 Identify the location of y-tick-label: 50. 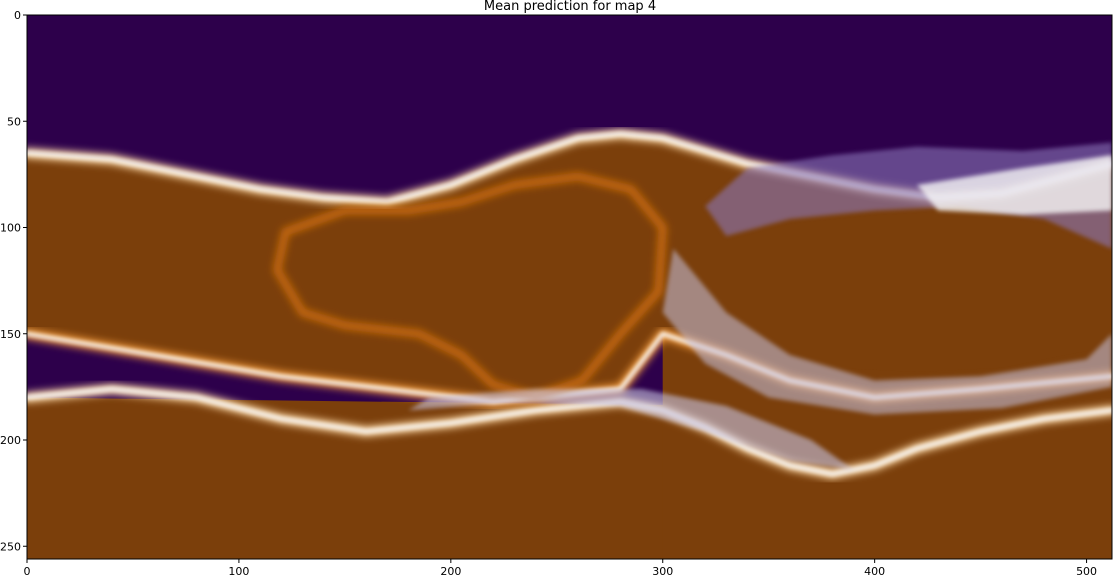
(14, 121).